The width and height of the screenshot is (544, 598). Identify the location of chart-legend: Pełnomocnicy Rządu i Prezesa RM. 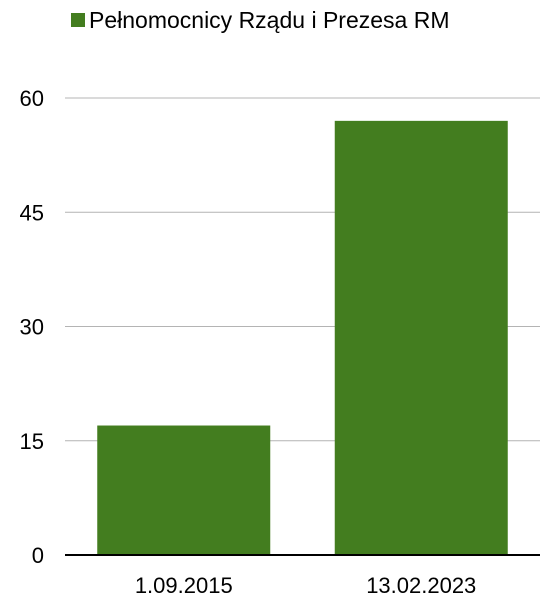
(260, 20).